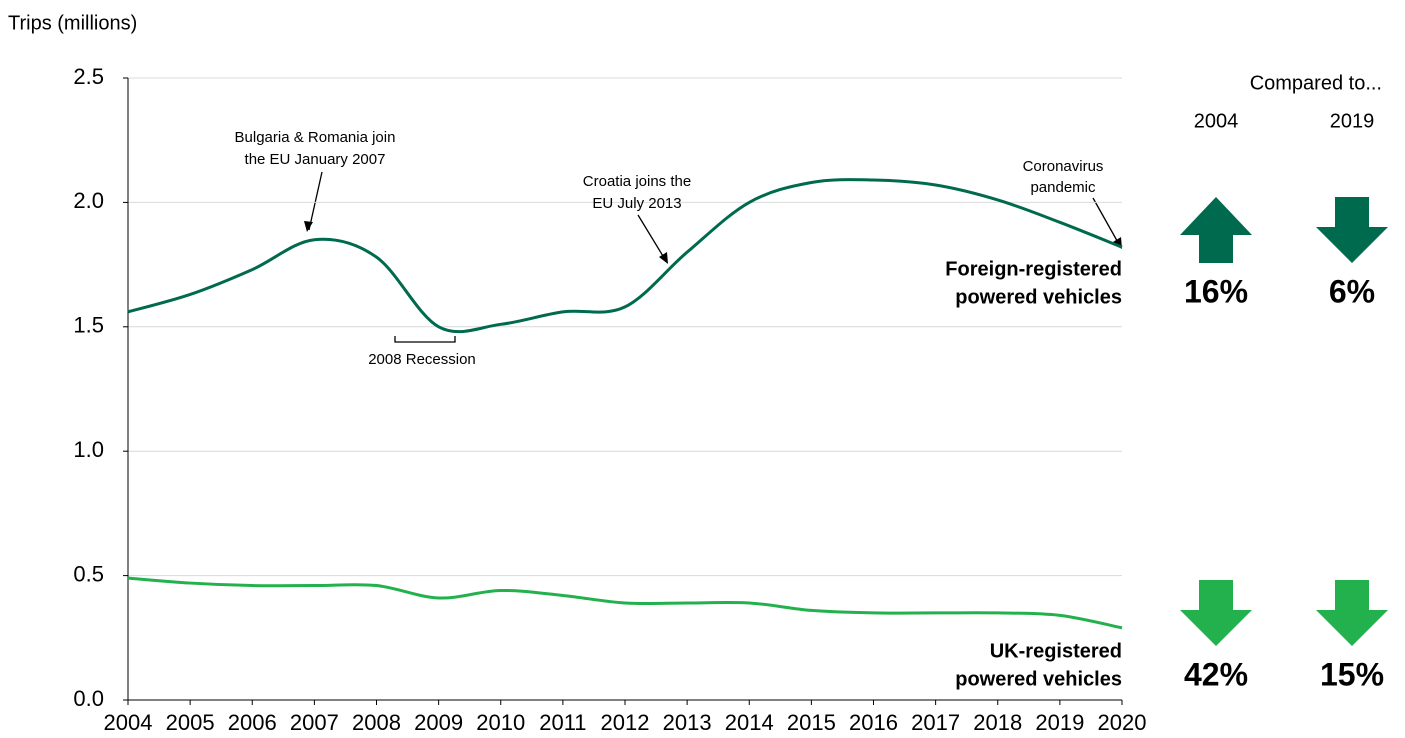  I want to click on x-tick-label: 2016, so click(873, 722).